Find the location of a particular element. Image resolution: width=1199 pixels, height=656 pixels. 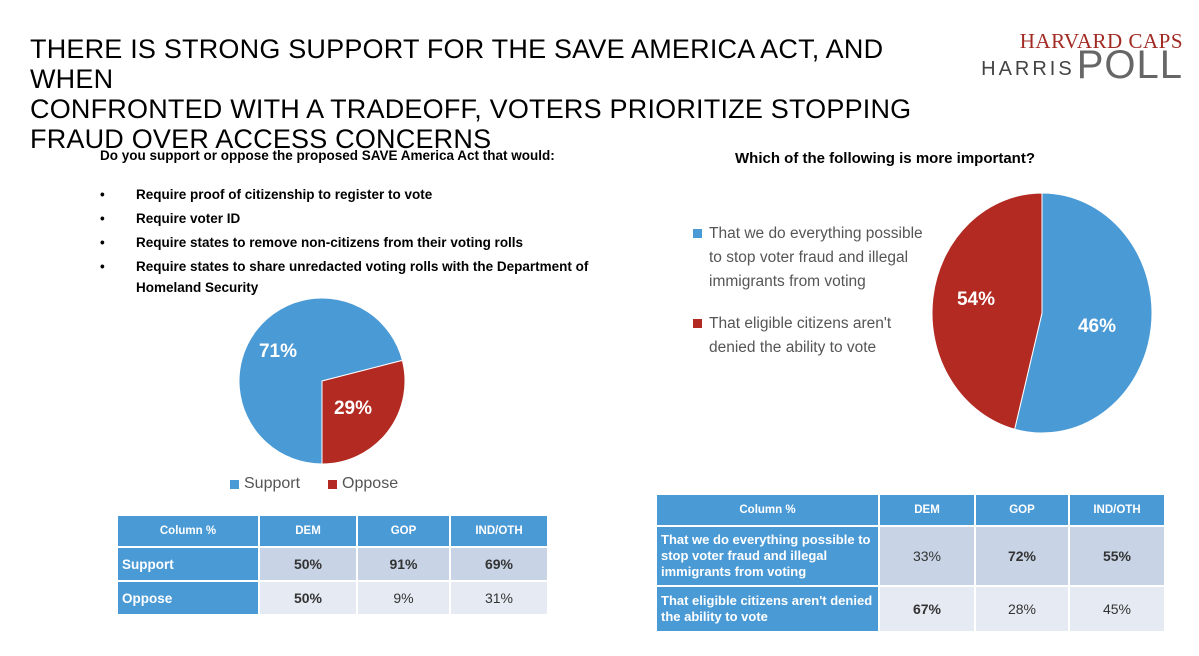

table-cell: 31% is located at coordinates (499, 598).